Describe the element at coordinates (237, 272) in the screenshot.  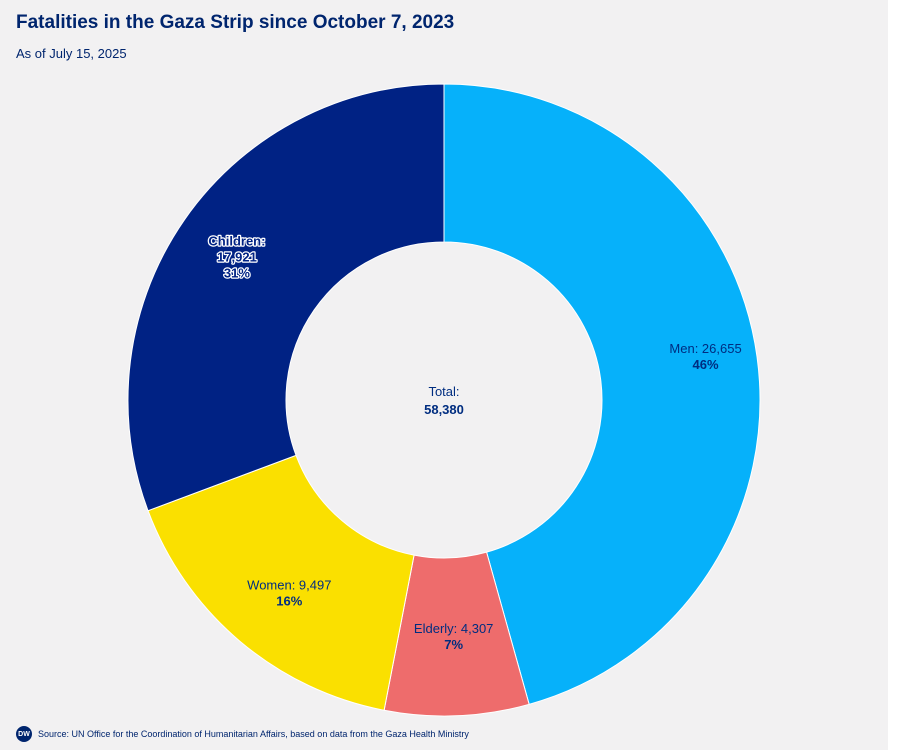
I see `slice-label-children-percent: 31%` at that location.